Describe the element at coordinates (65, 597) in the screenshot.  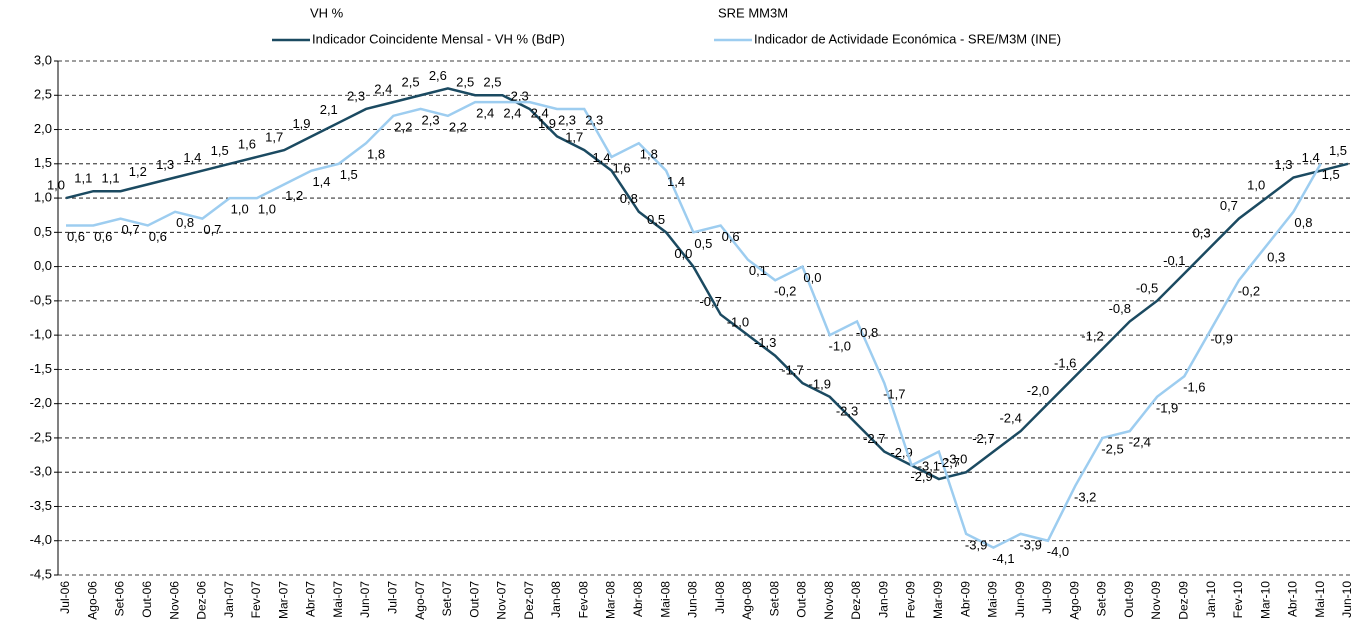
I see `x-tick-label: Jul-06` at that location.